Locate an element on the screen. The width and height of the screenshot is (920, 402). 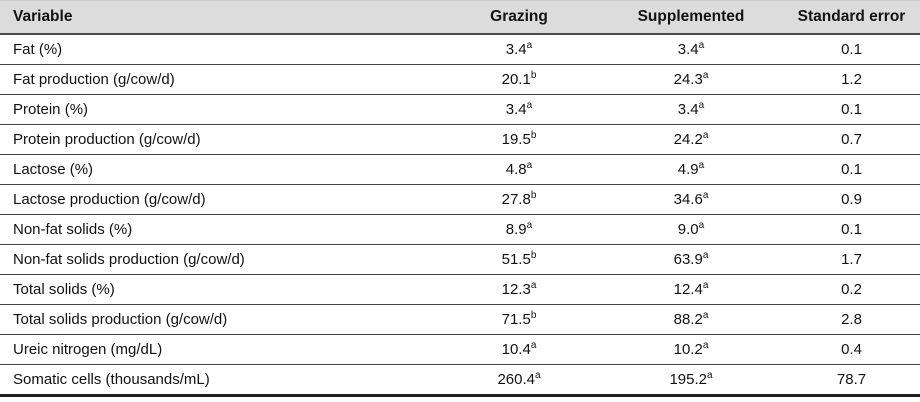
table-row: Non-fat solids (%) 8.9a 9.0a 0.1 is located at coordinates (460, 229).